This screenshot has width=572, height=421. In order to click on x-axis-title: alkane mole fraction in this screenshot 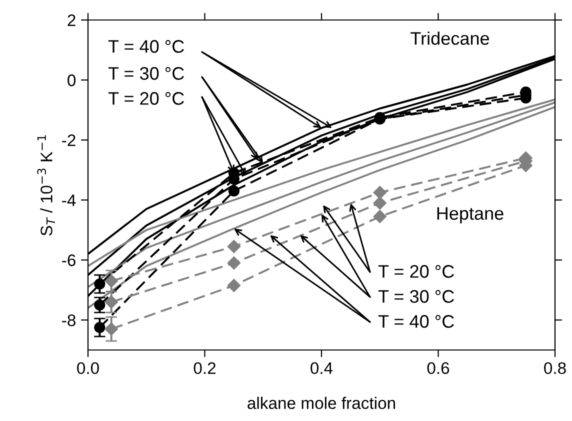, I will do `click(321, 403)`.